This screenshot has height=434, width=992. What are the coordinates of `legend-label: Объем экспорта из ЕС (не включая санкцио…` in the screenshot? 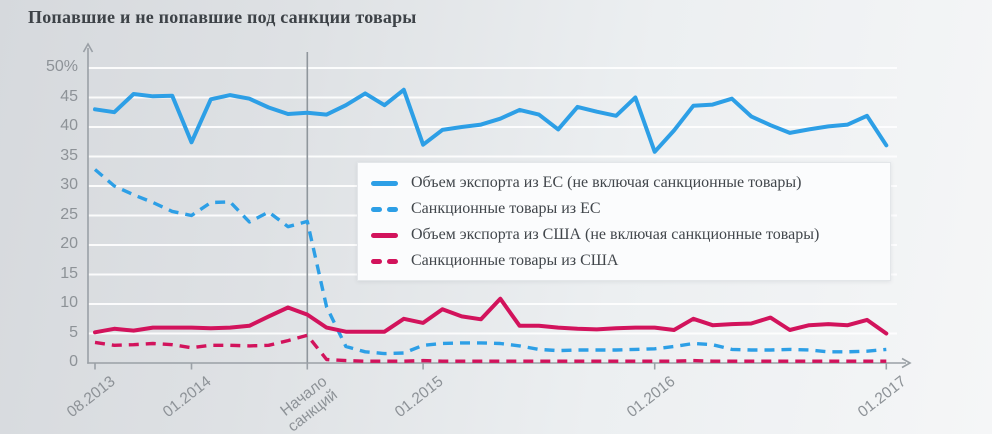 It's located at (606, 182).